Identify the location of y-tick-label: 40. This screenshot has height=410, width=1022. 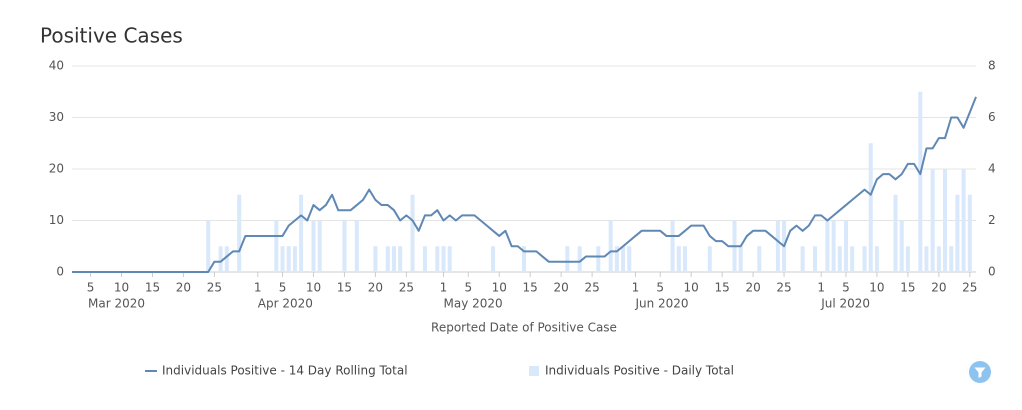
(56, 66).